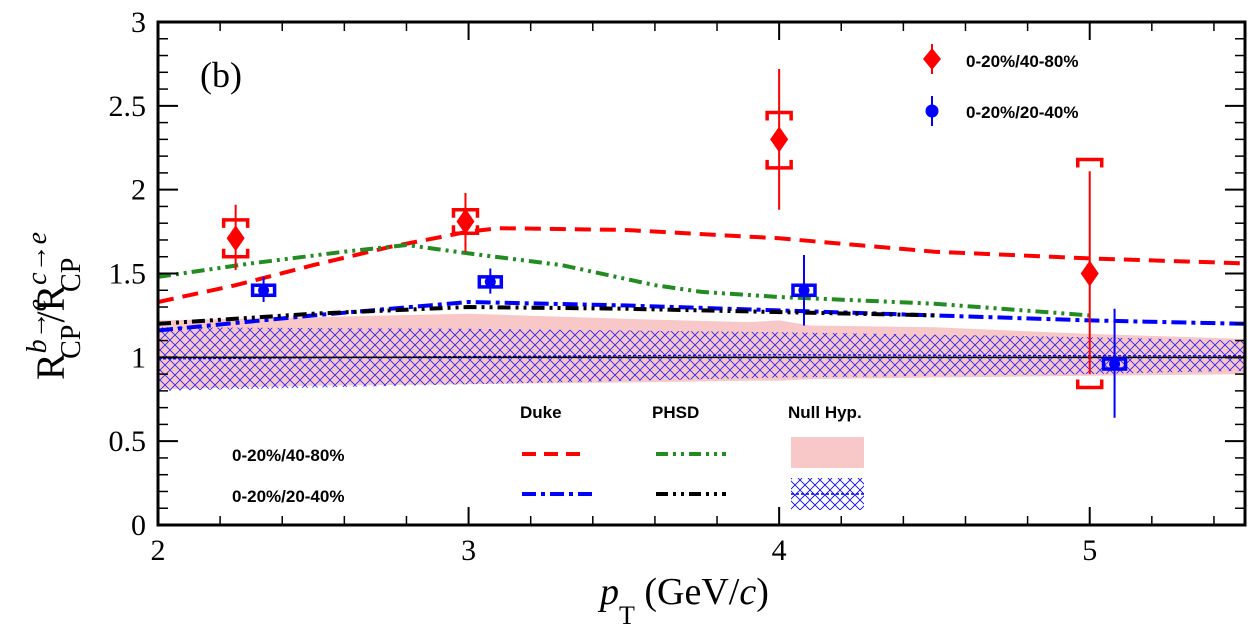  I want to click on x-axis-label: pT (GeV/c), so click(683, 600).